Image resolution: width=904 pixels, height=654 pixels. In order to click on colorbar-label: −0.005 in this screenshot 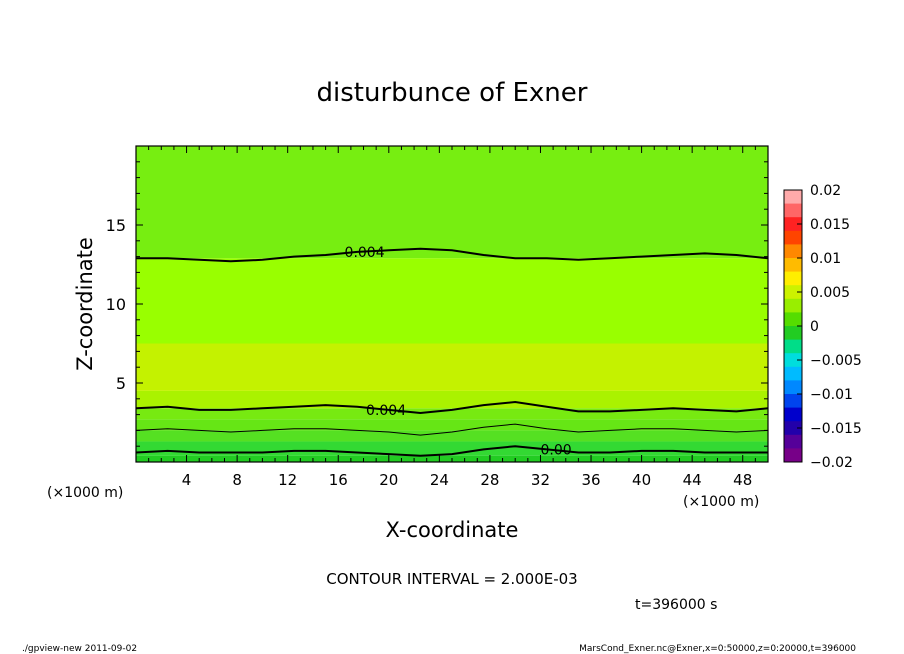, I will do `click(836, 361)`.